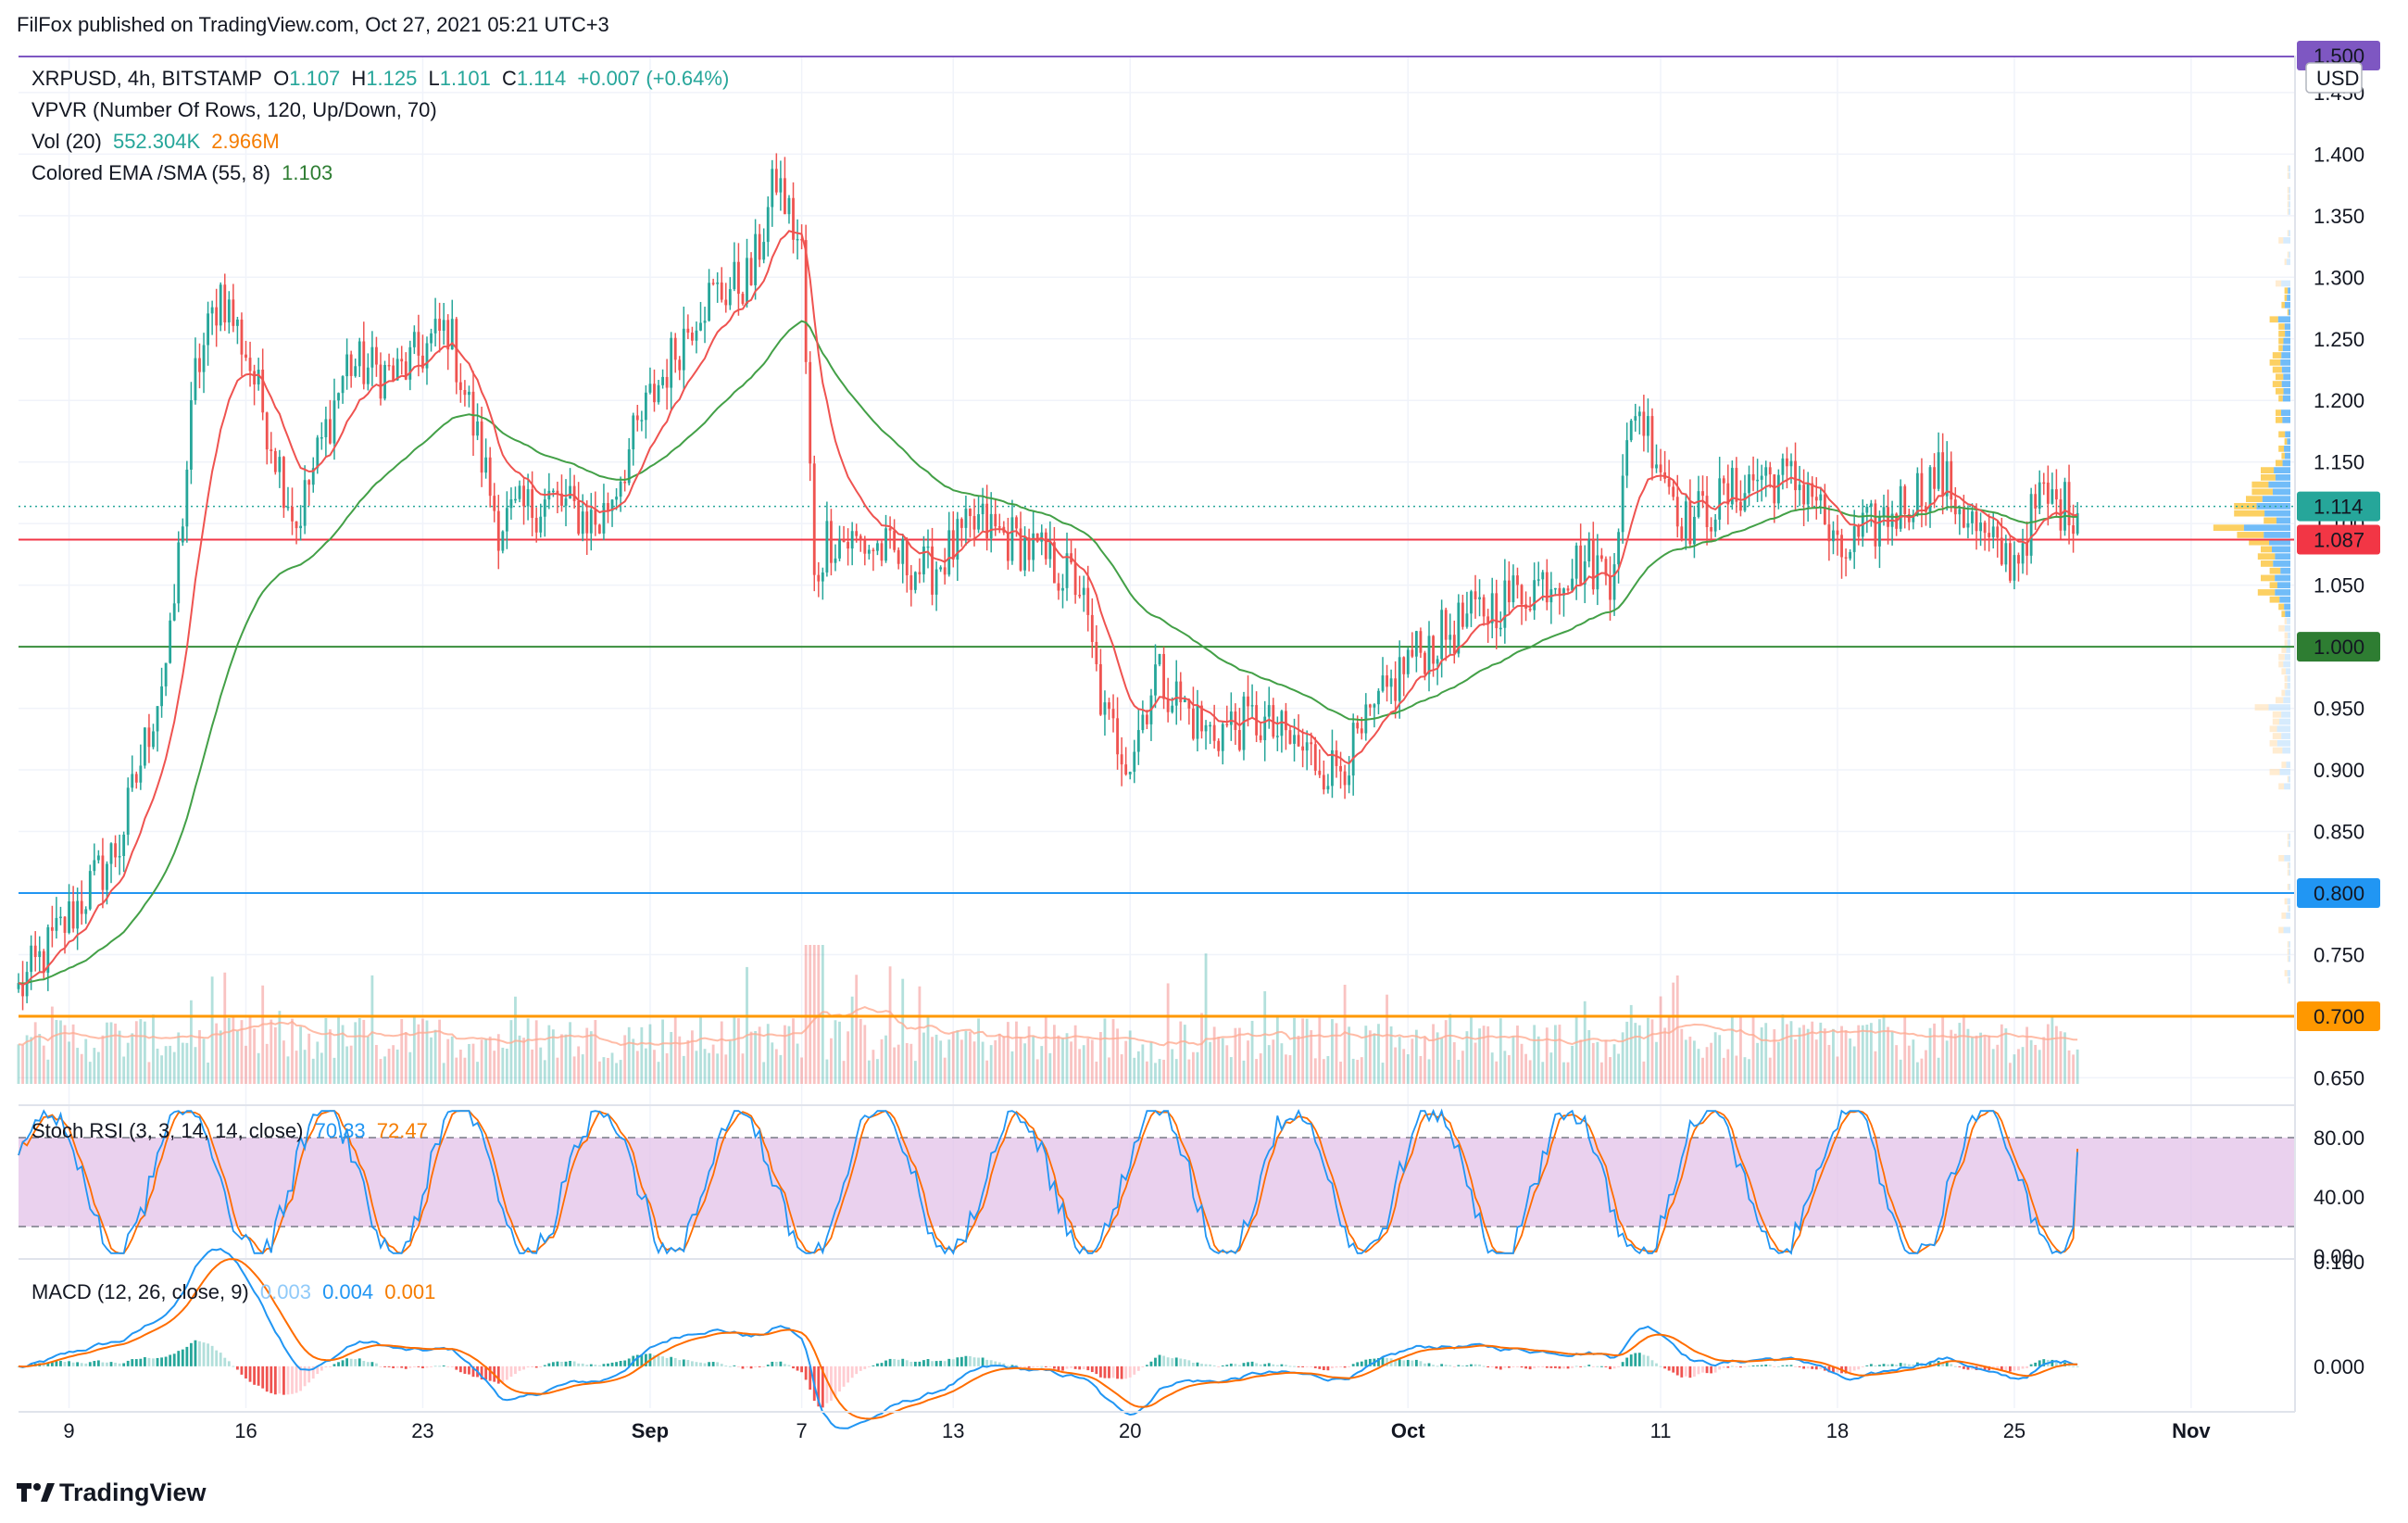  What do you see at coordinates (234, 109) in the screenshot?
I see `vpvr-legend: VPVR (Number Of Rows, 120, Up/Down, 70)` at bounding box center [234, 109].